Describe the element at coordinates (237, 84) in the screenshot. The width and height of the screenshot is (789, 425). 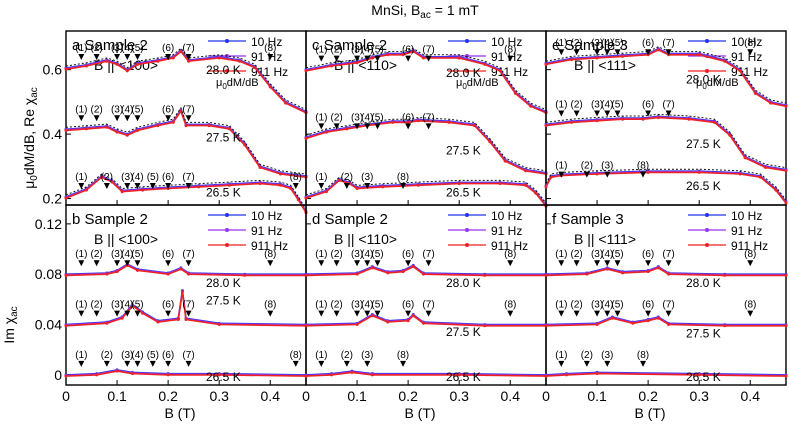
I see `dmdb-annotation: μ0dM/dB` at that location.